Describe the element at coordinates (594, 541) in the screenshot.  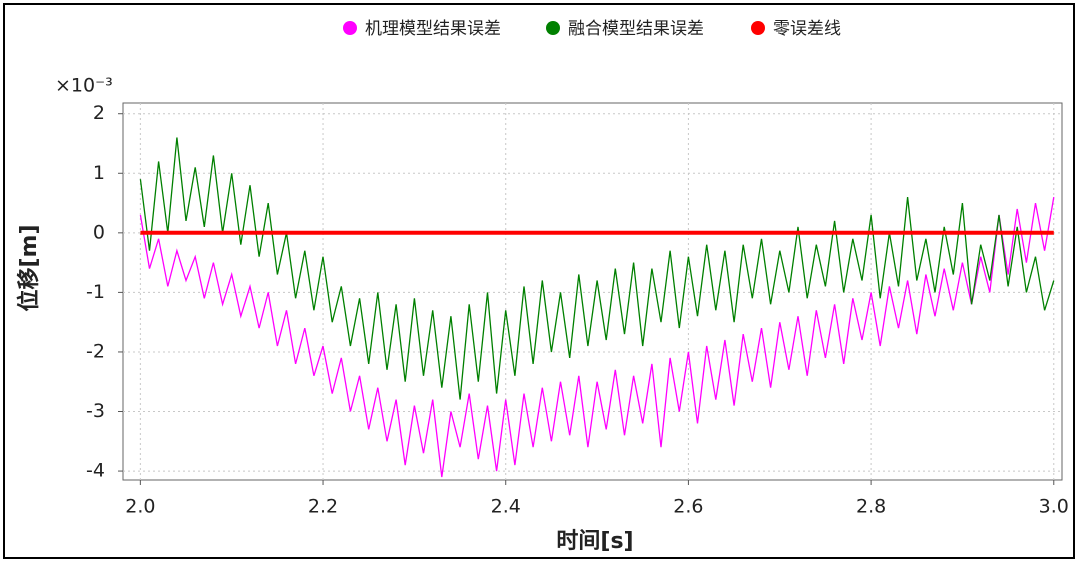
I see `x-axis-title: 时间[s]` at that location.